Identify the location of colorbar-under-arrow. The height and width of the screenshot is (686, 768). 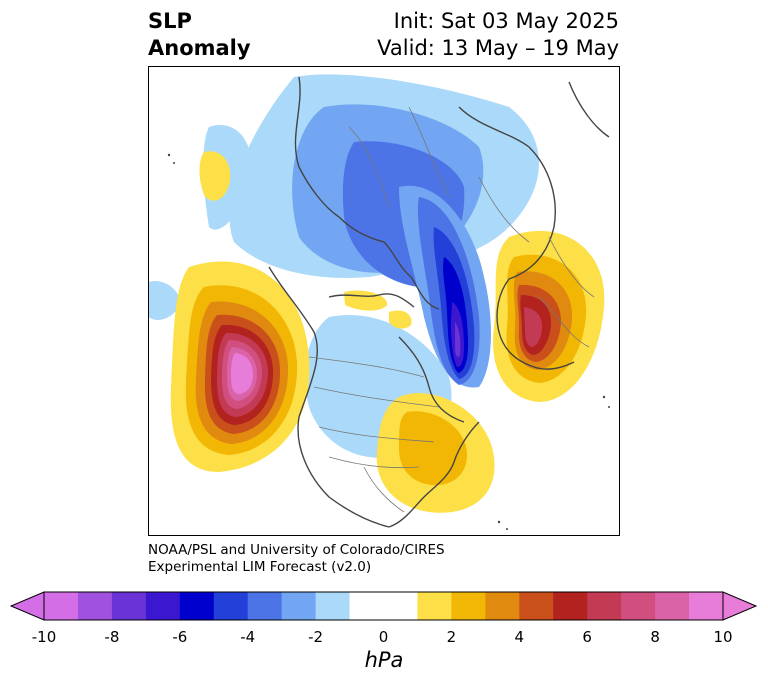
(27, 606).